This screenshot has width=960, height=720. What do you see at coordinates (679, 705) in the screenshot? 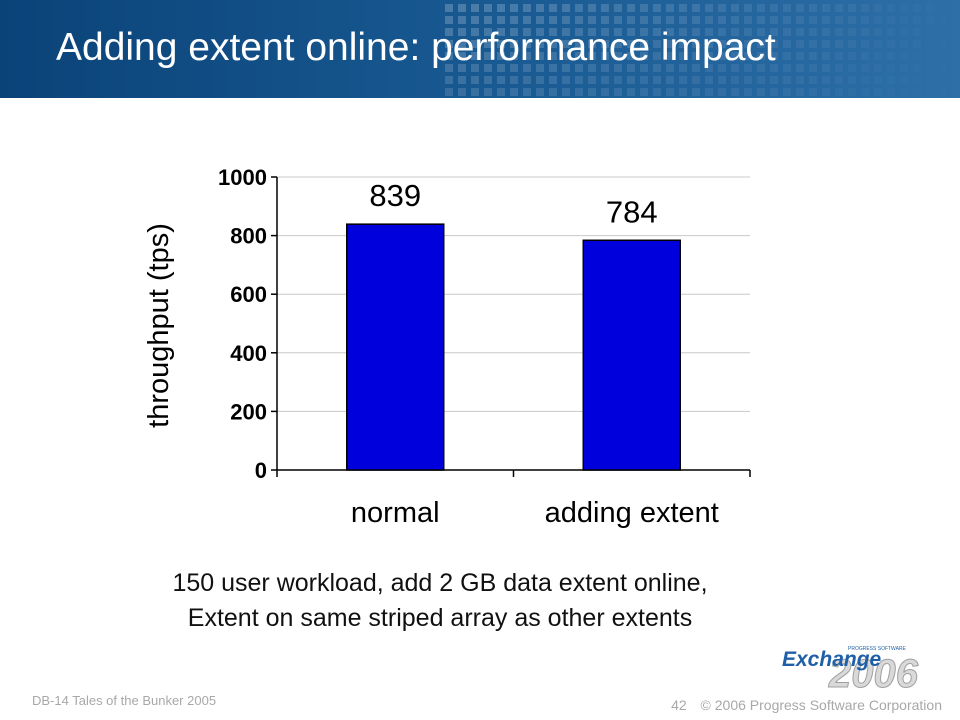
I see `page-number: 42` at bounding box center [679, 705].